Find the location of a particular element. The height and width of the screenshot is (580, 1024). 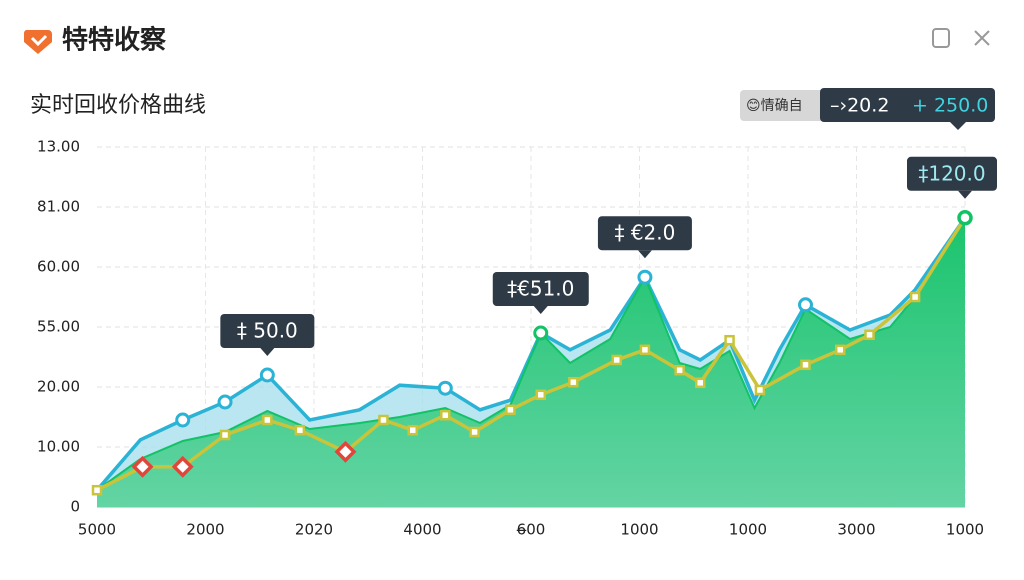

legend-item: + 250.0 is located at coordinates (950, 106).